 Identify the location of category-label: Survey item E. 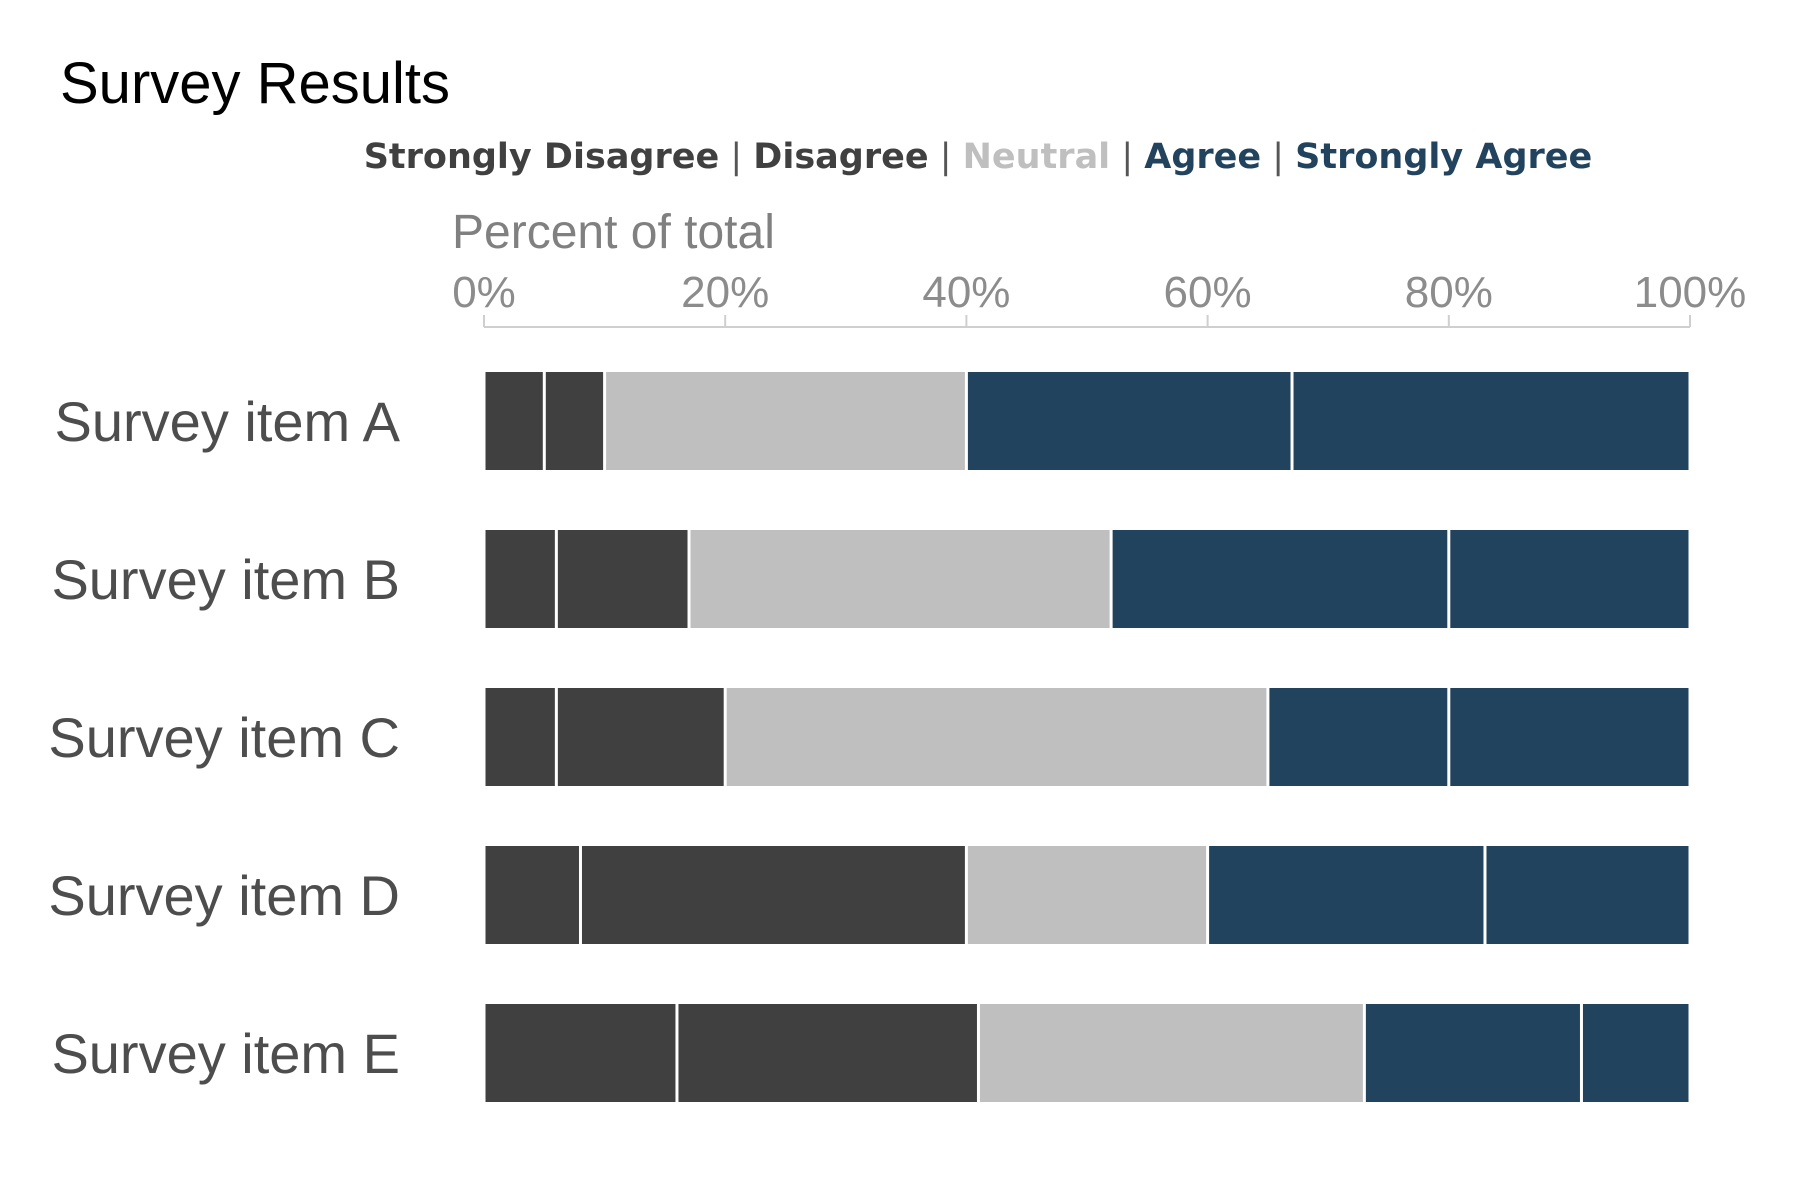
(225, 1053).